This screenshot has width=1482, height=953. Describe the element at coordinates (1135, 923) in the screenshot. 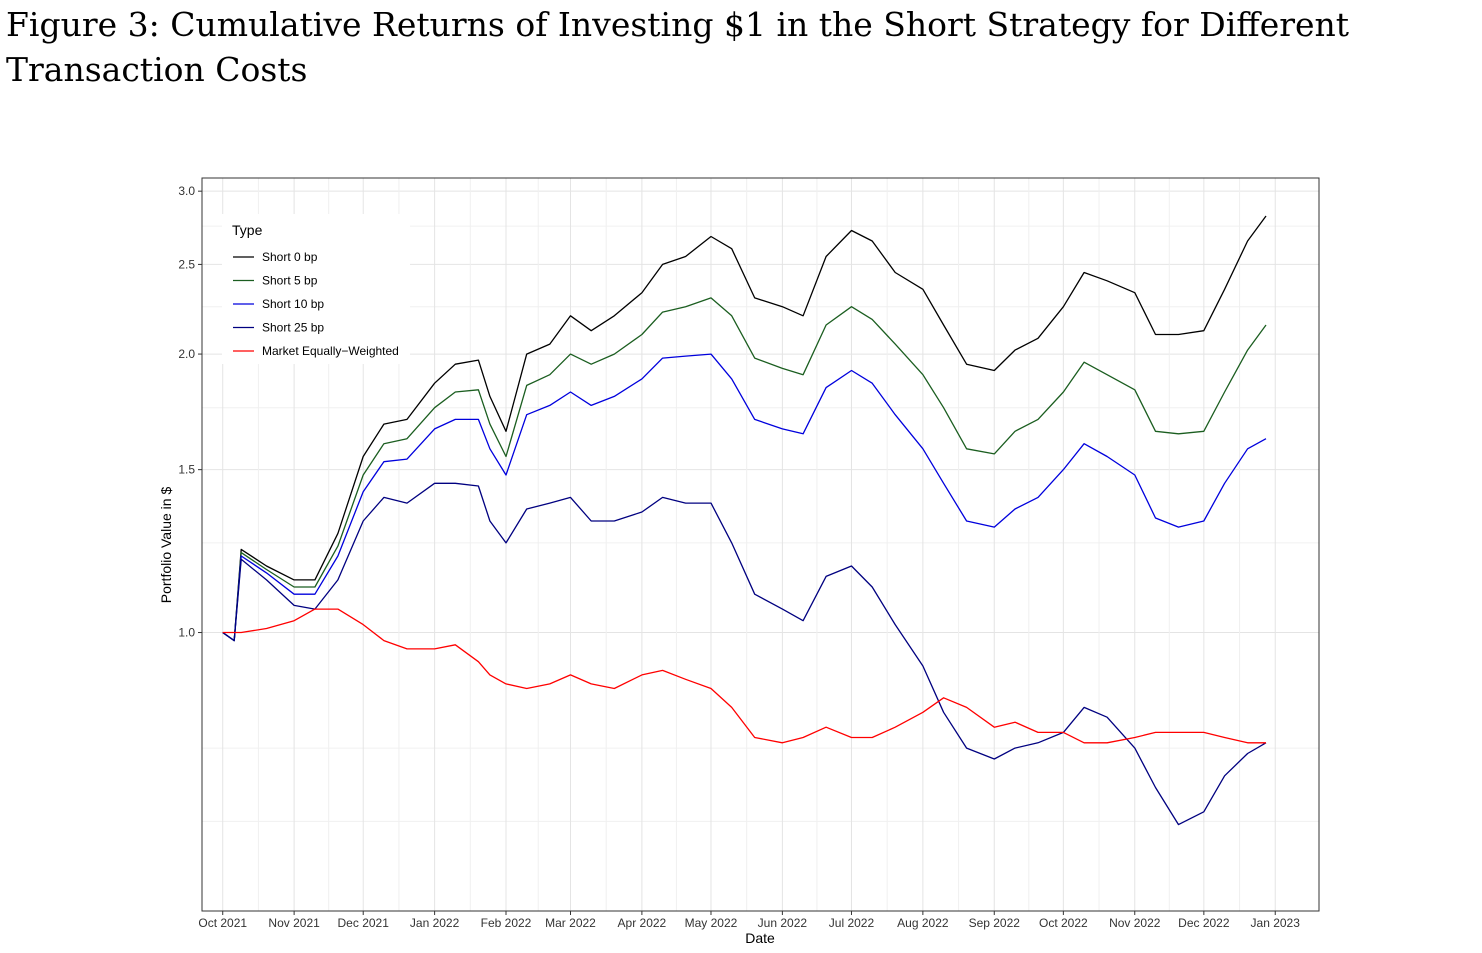

I see `x-tick-label: Nov 2022` at that location.